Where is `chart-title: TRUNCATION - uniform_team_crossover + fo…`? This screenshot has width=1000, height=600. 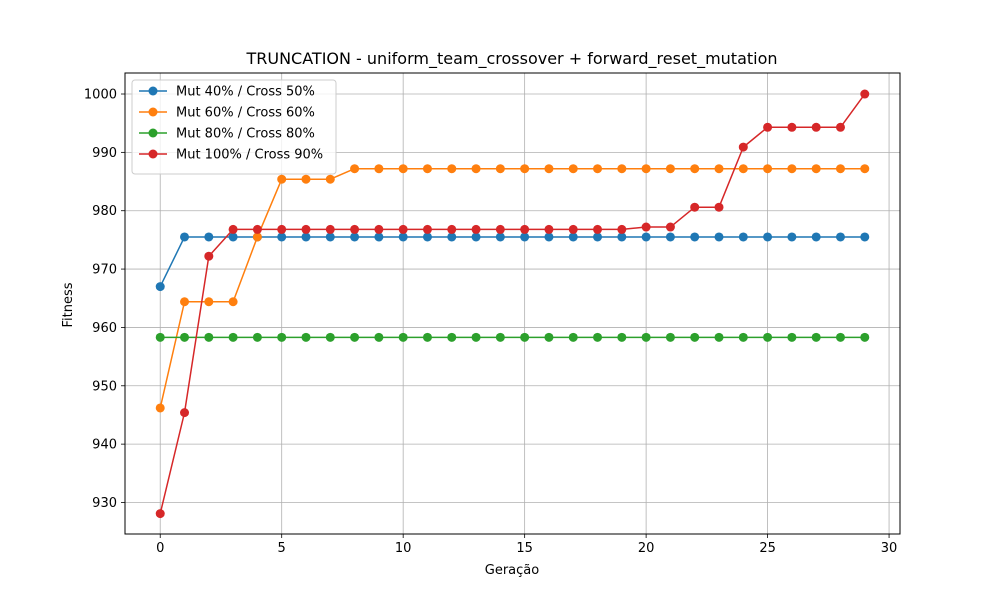 chart-title: TRUNCATION - uniform_team_crossover + fo… is located at coordinates (511, 59).